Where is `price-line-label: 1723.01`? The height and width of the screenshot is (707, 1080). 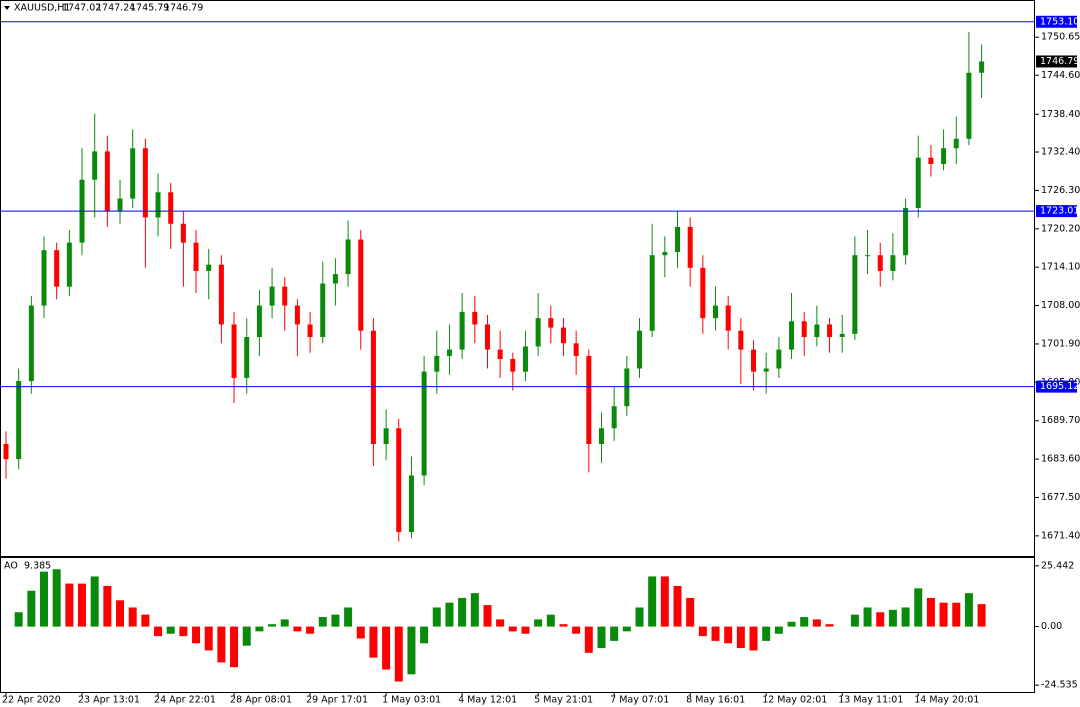 price-line-label: 1723.01 is located at coordinates (1059, 211).